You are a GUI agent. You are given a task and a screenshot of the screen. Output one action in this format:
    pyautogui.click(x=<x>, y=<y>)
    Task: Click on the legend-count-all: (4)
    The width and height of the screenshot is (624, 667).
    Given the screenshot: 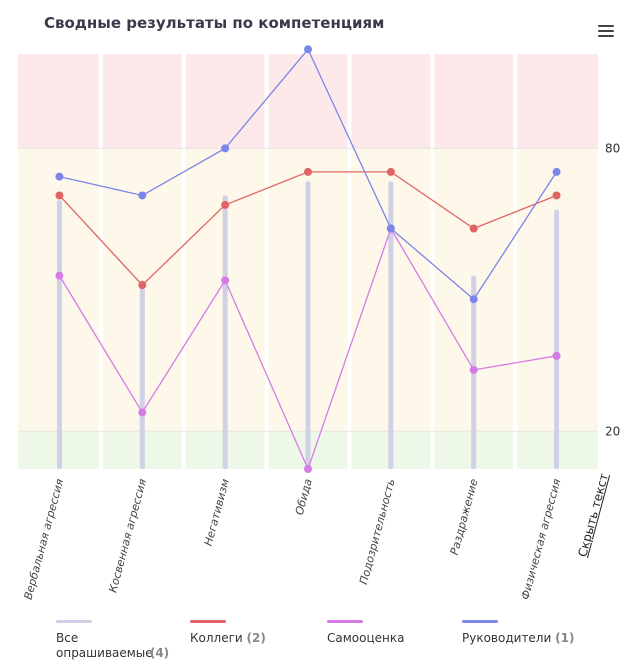 What is the action you would take?
    pyautogui.click(x=159, y=653)
    